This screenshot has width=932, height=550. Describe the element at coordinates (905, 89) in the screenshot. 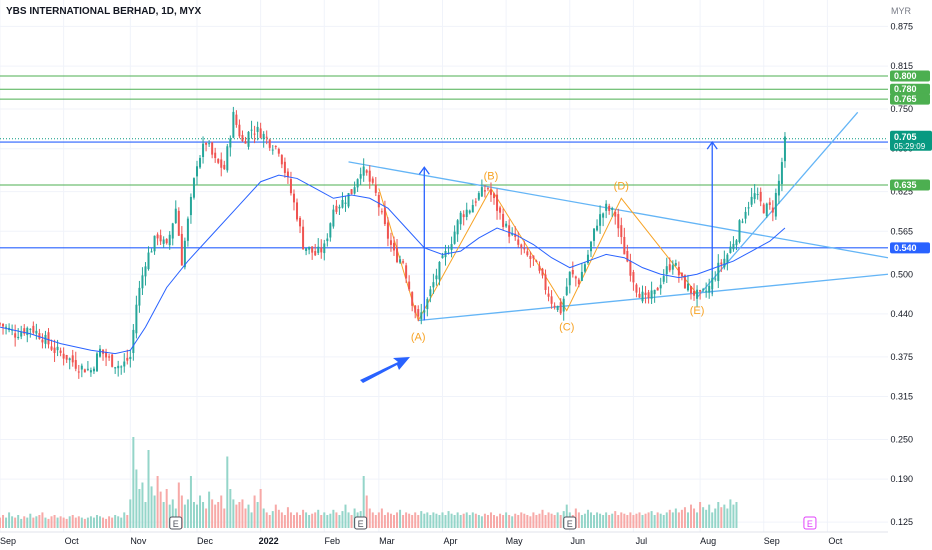

I see `svg-text: 0.780` at that location.